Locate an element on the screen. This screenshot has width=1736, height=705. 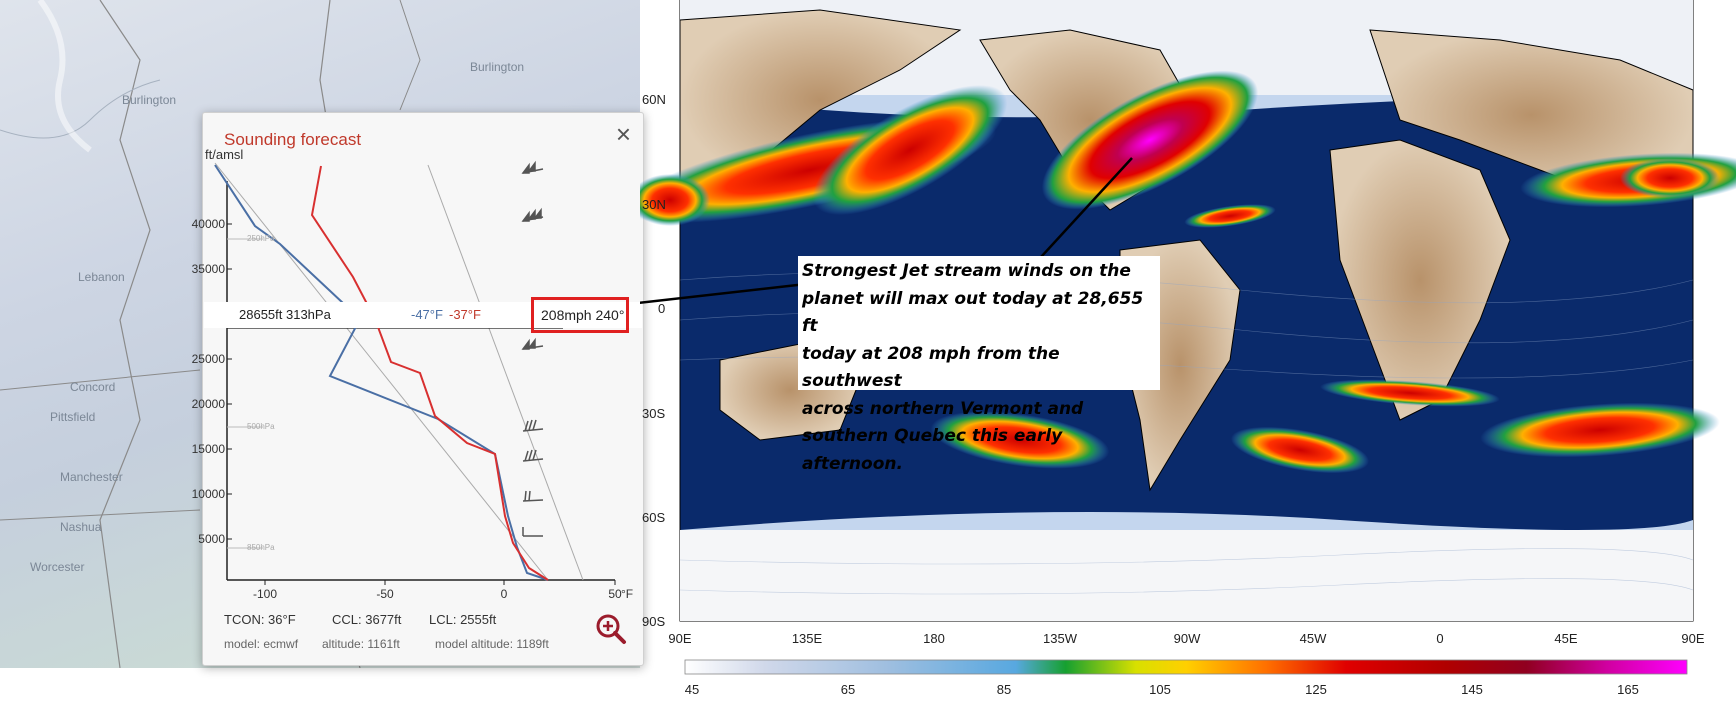
wind-barbs is located at coordinates (532, 348).